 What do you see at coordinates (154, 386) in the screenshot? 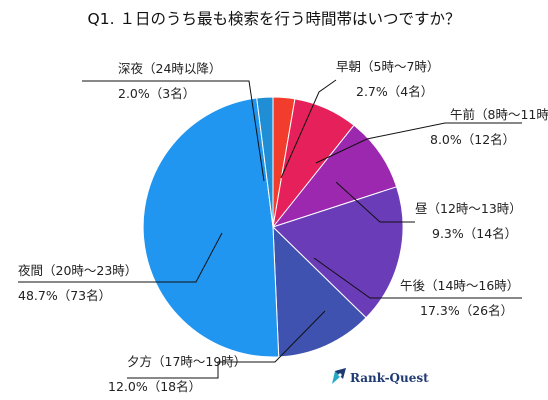
I see `slice-value-label: 12.0%（18名）` at bounding box center [154, 386].